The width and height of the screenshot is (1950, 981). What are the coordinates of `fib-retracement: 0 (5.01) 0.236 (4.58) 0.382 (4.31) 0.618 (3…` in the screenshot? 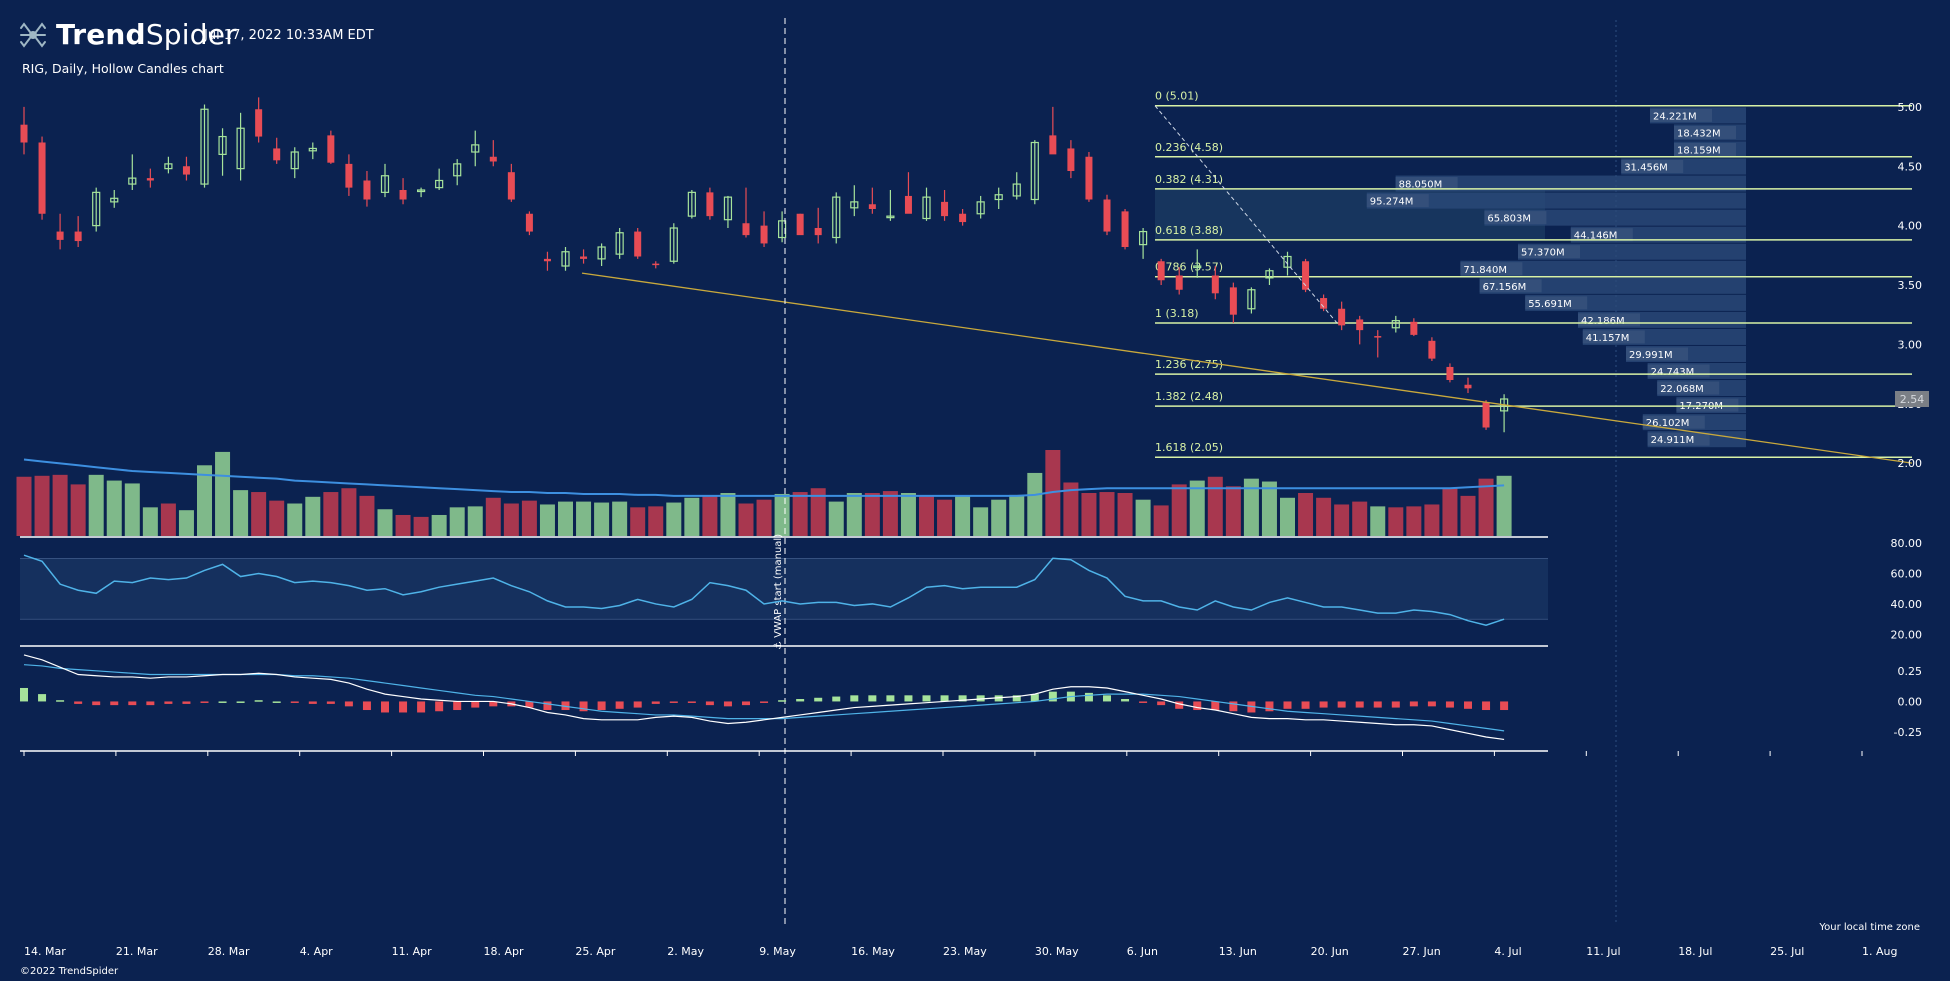 It's located at (1533, 274).